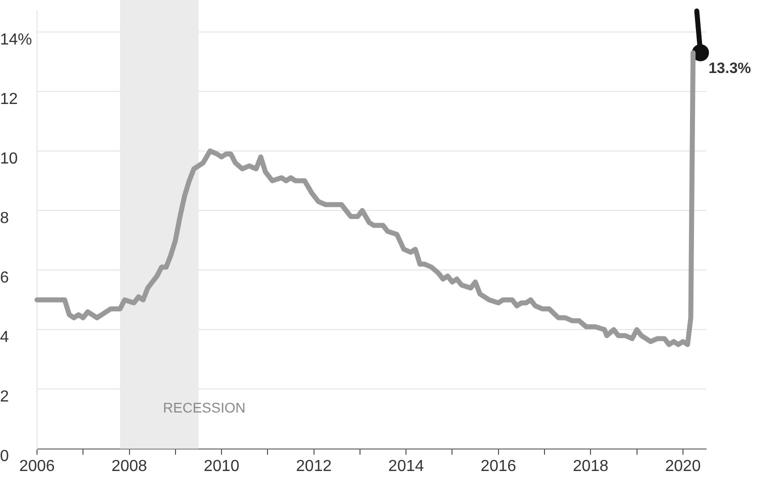  Describe the element at coordinates (498, 466) in the screenshot. I see `x-tick-label: 2016` at that location.